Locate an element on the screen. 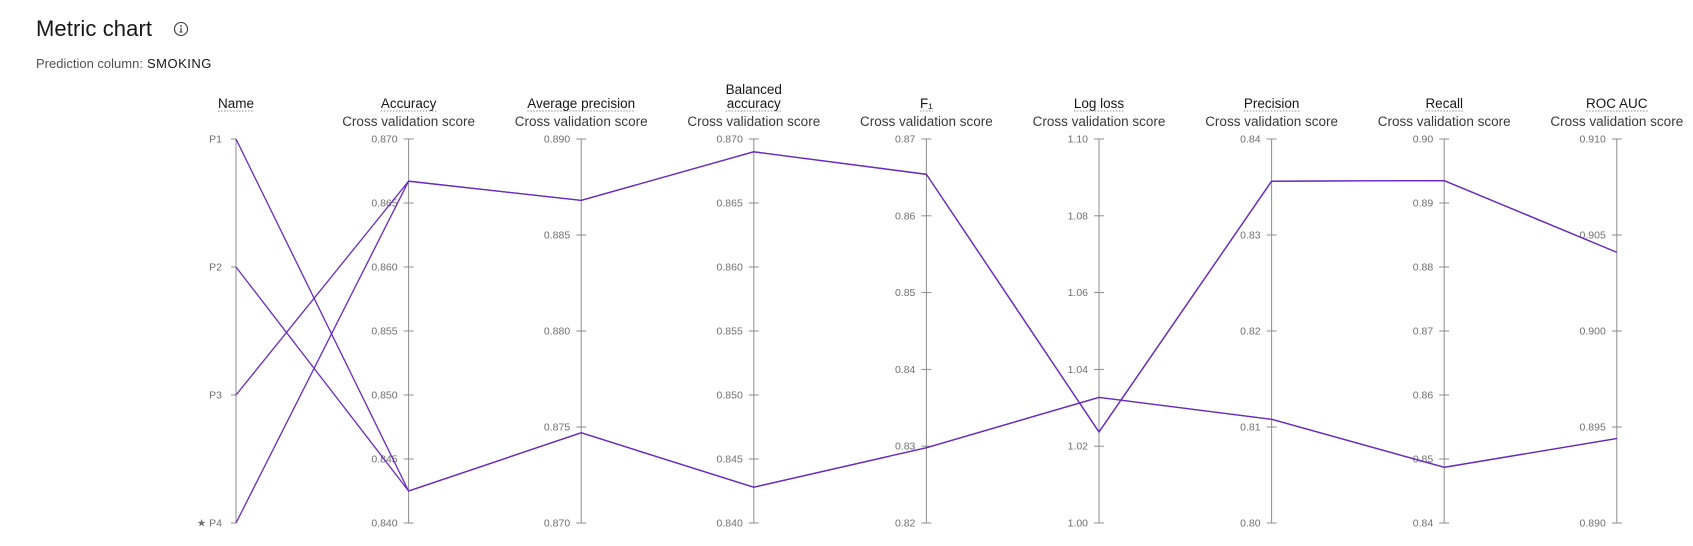 Image resolution: width=1693 pixels, height=546 pixels. category-label: P2 is located at coordinates (215, 268).